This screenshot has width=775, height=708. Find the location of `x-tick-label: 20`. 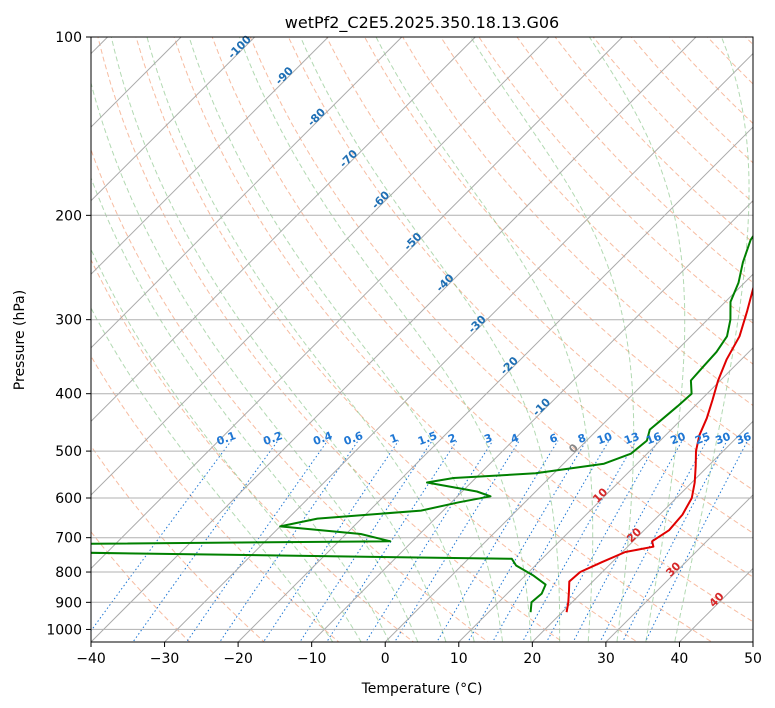

x-tick-label: 20 is located at coordinates (532, 659).